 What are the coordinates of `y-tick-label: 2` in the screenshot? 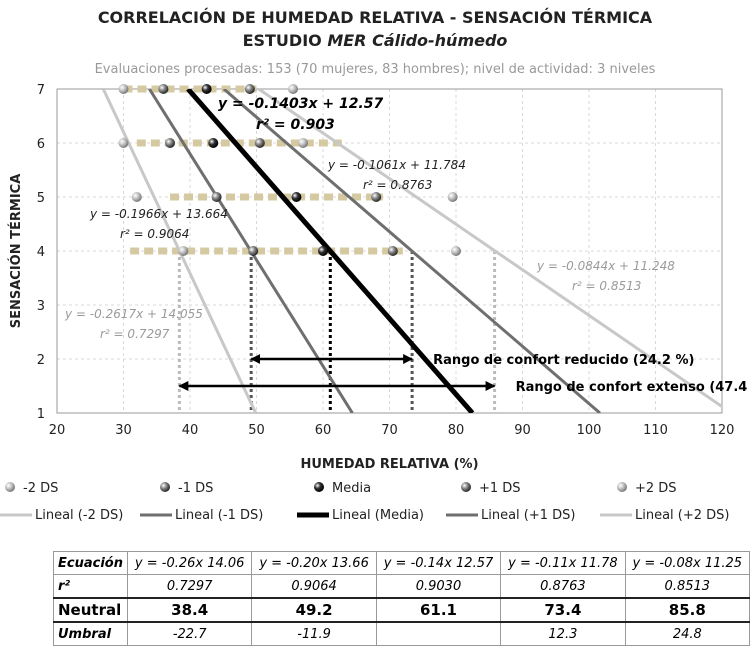 It's located at (41, 360).